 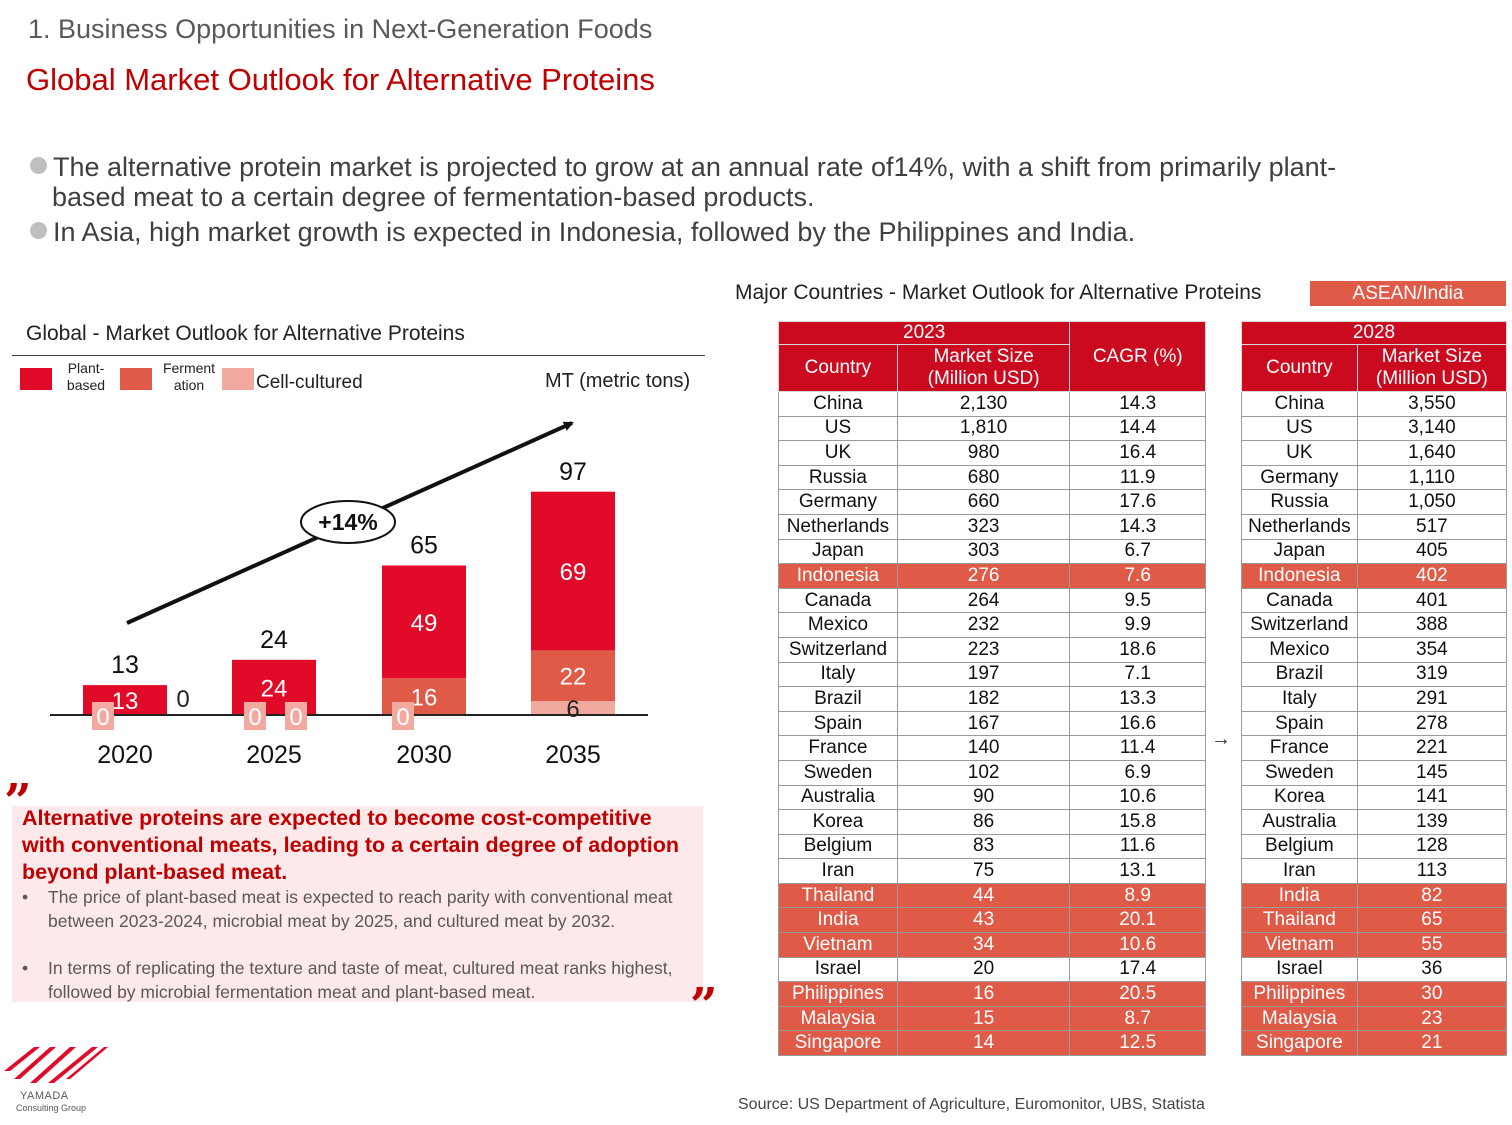 I want to click on cell-size: 16, so click(x=983, y=994).